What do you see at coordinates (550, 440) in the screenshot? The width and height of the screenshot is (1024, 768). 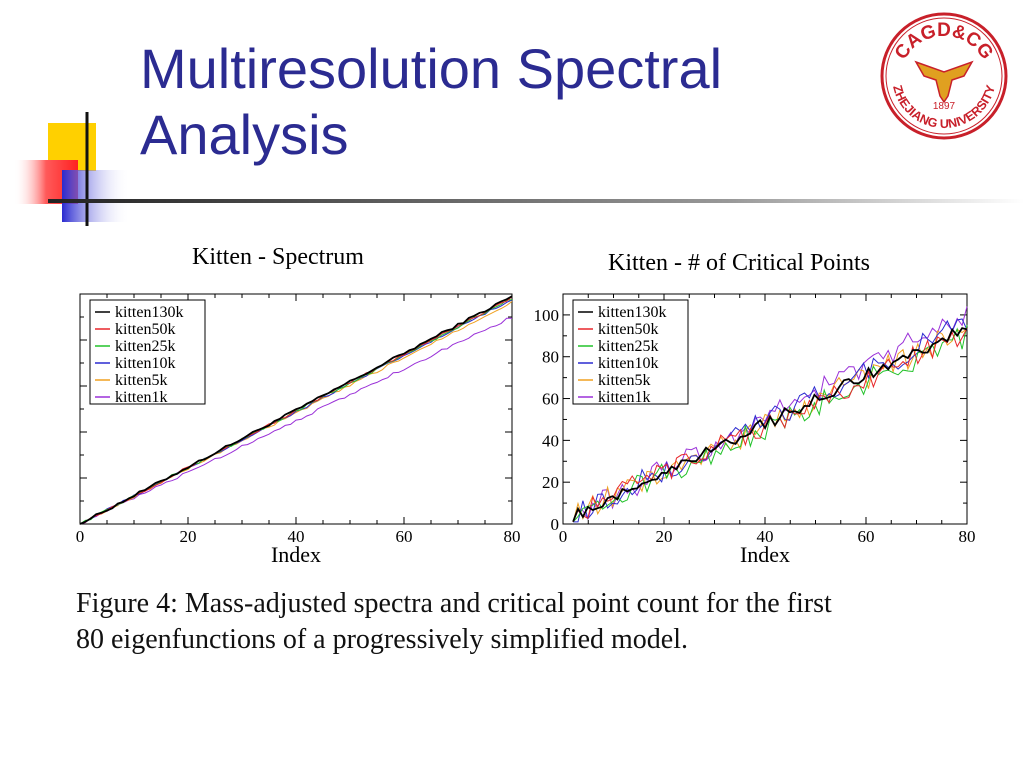 I see `y-tick-label: 40` at bounding box center [550, 440].